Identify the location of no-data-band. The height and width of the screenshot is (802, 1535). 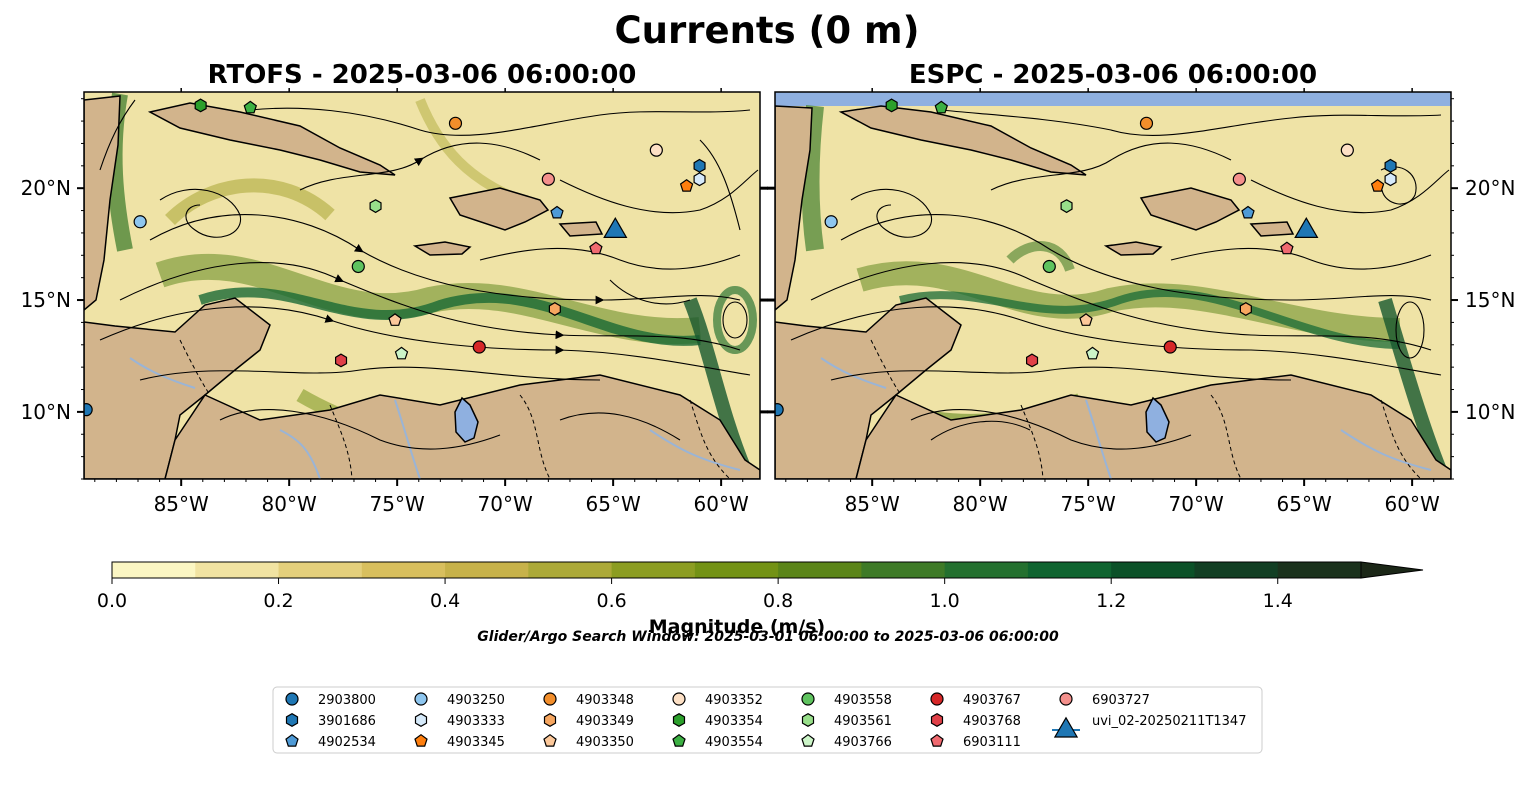
(1113, 99).